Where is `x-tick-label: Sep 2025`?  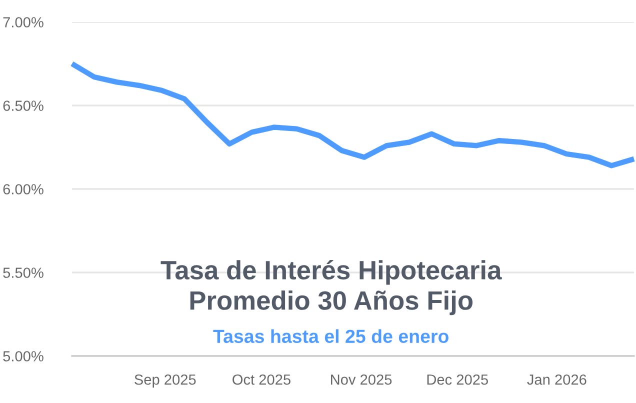
x-tick-label: Sep 2025 is located at coordinates (165, 381).